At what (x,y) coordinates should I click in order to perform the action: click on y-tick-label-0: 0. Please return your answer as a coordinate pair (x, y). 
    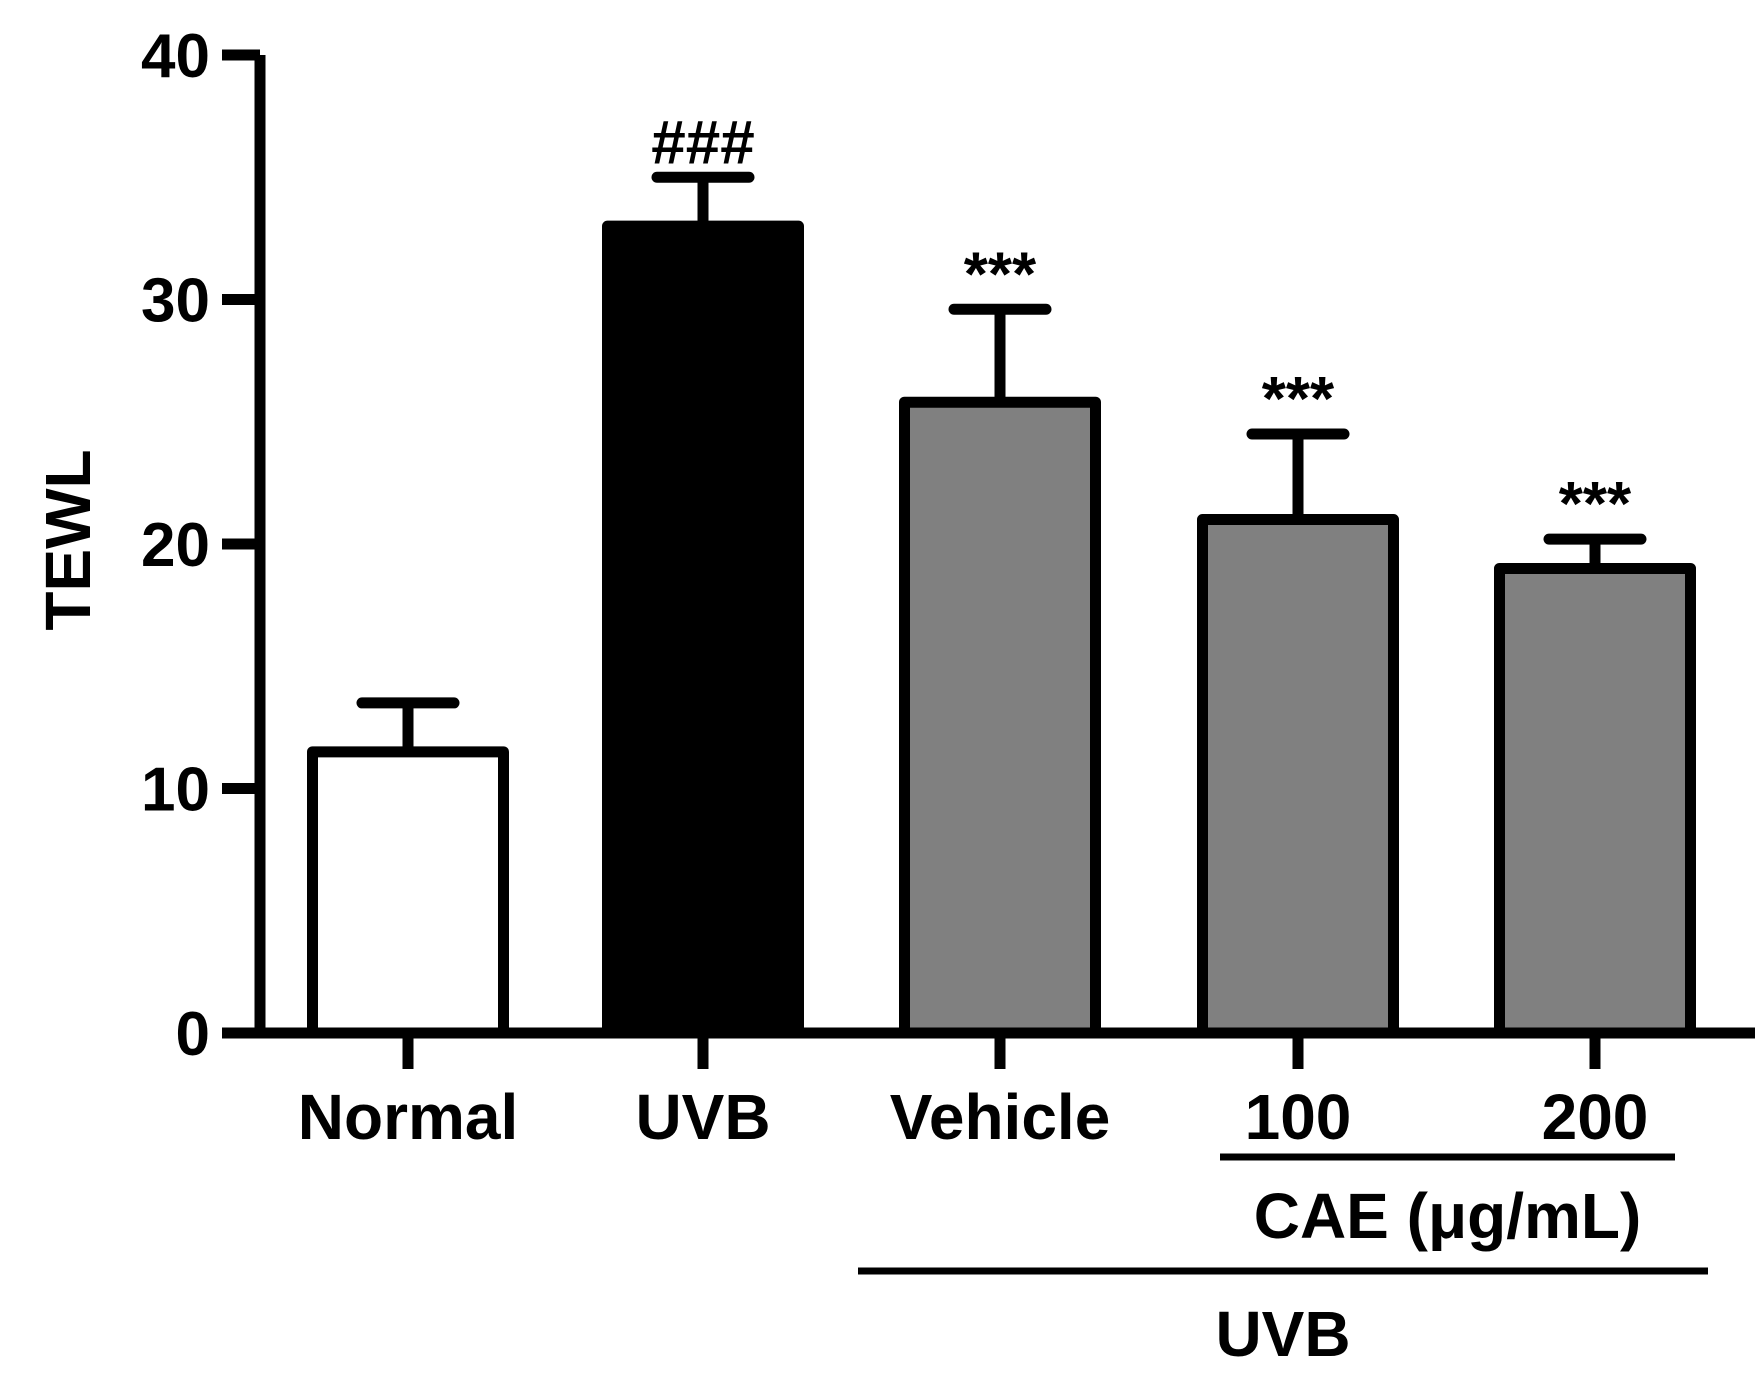
    Looking at the image, I should click on (193, 1034).